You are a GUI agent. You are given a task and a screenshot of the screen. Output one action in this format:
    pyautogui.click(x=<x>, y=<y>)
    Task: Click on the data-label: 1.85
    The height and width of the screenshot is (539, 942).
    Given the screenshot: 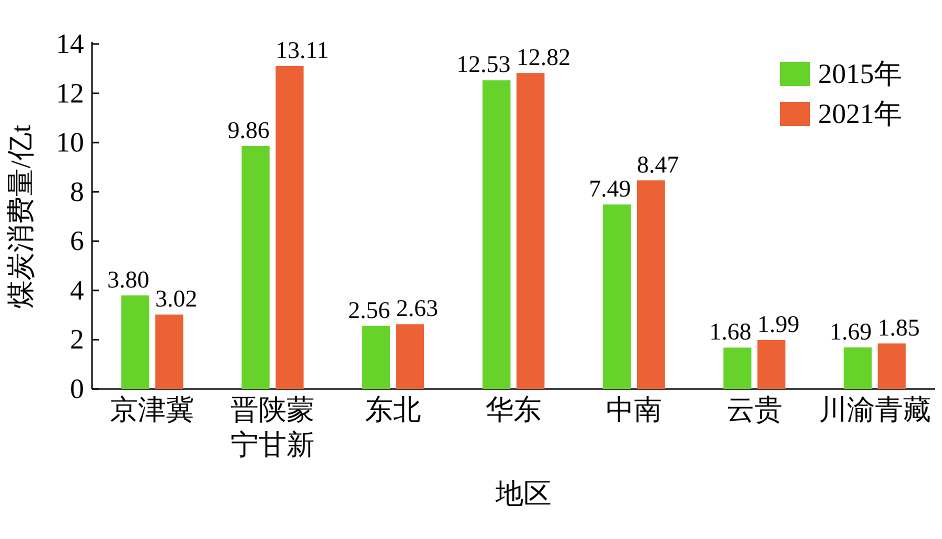 What is the action you would take?
    pyautogui.click(x=899, y=328)
    